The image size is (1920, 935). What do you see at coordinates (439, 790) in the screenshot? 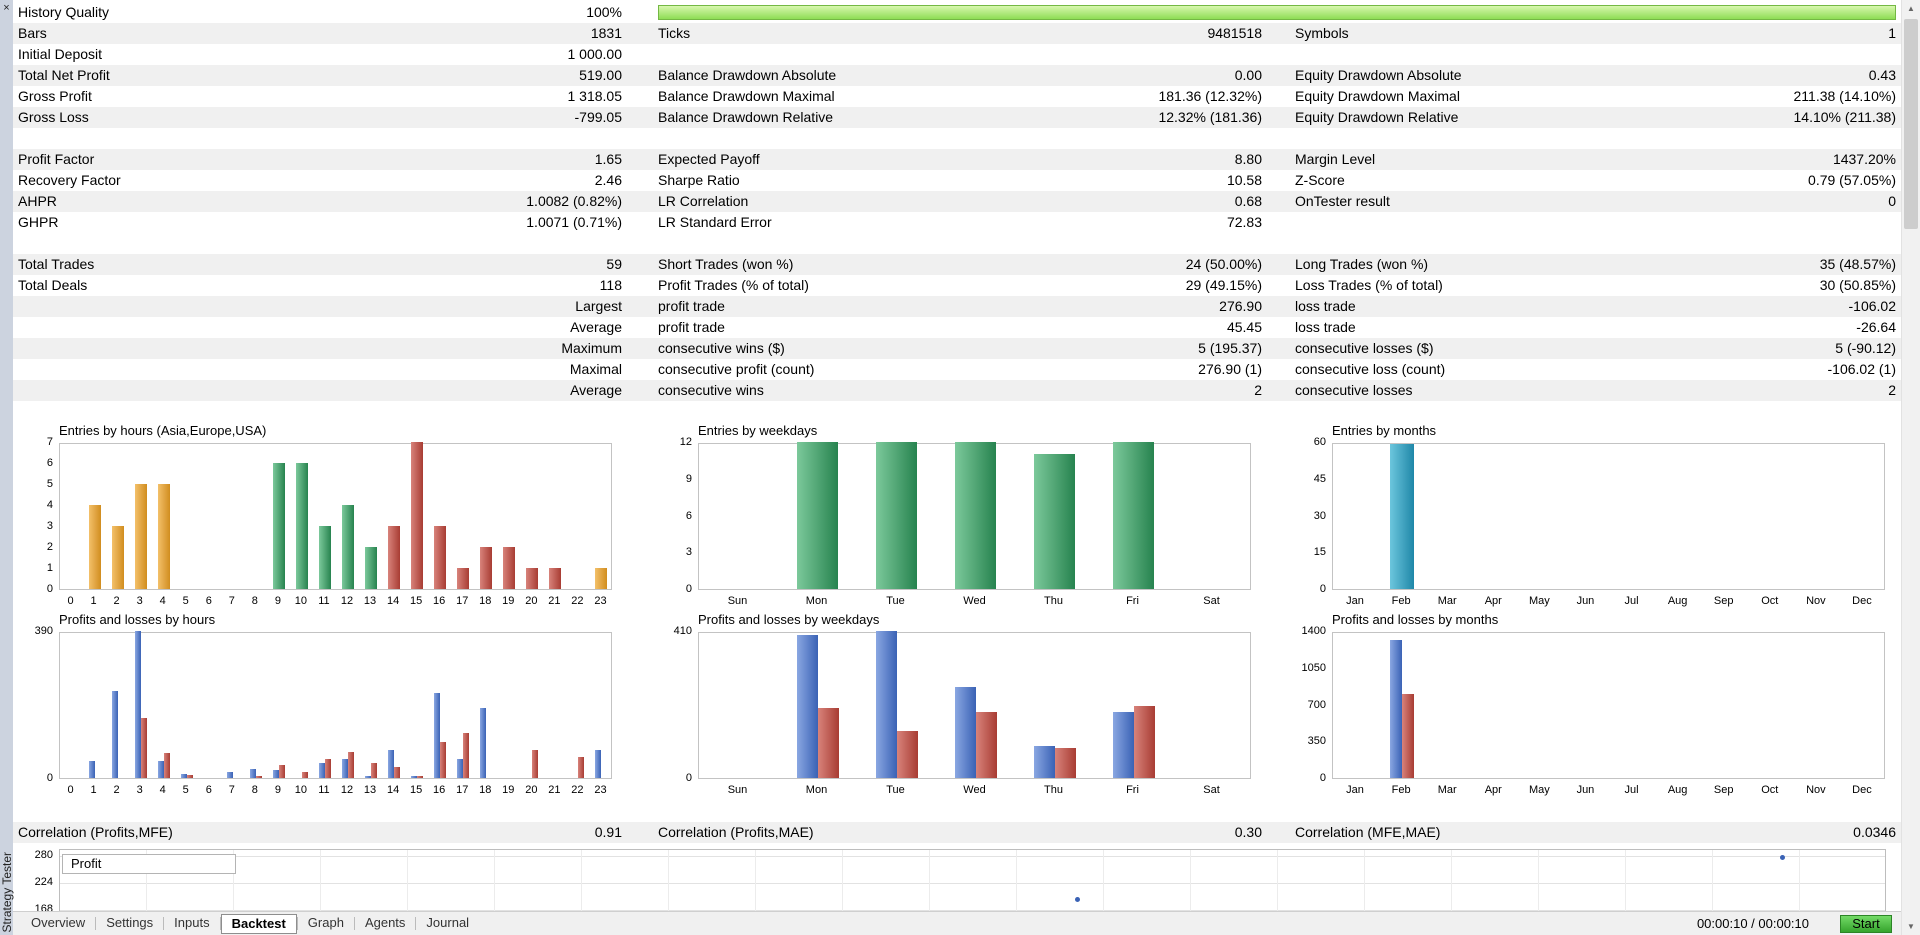
I see `pl-by-hours-xtick: 16` at bounding box center [439, 790].